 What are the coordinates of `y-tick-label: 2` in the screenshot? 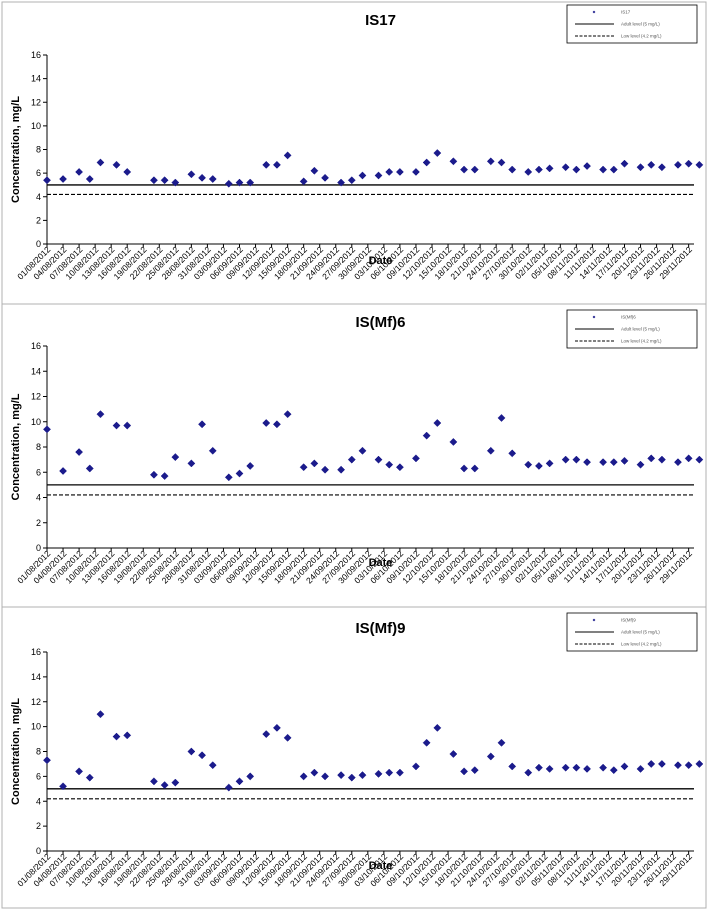 It's located at (38, 220).